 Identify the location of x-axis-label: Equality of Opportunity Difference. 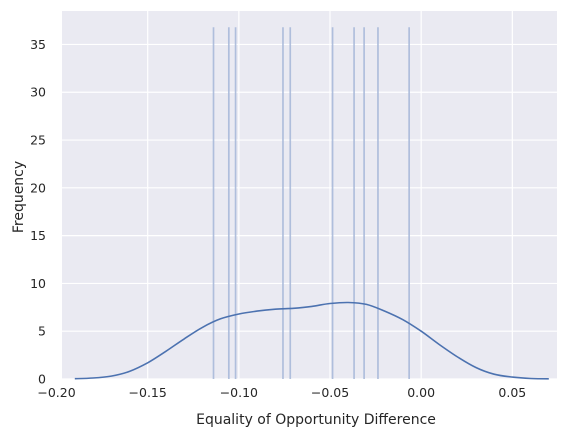
(316, 420).